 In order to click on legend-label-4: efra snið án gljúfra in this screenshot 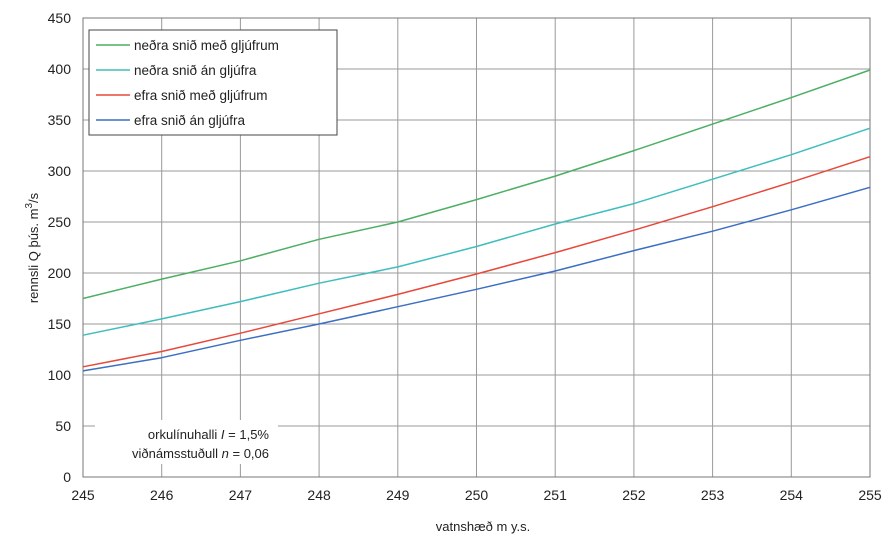, I will do `click(190, 120)`.